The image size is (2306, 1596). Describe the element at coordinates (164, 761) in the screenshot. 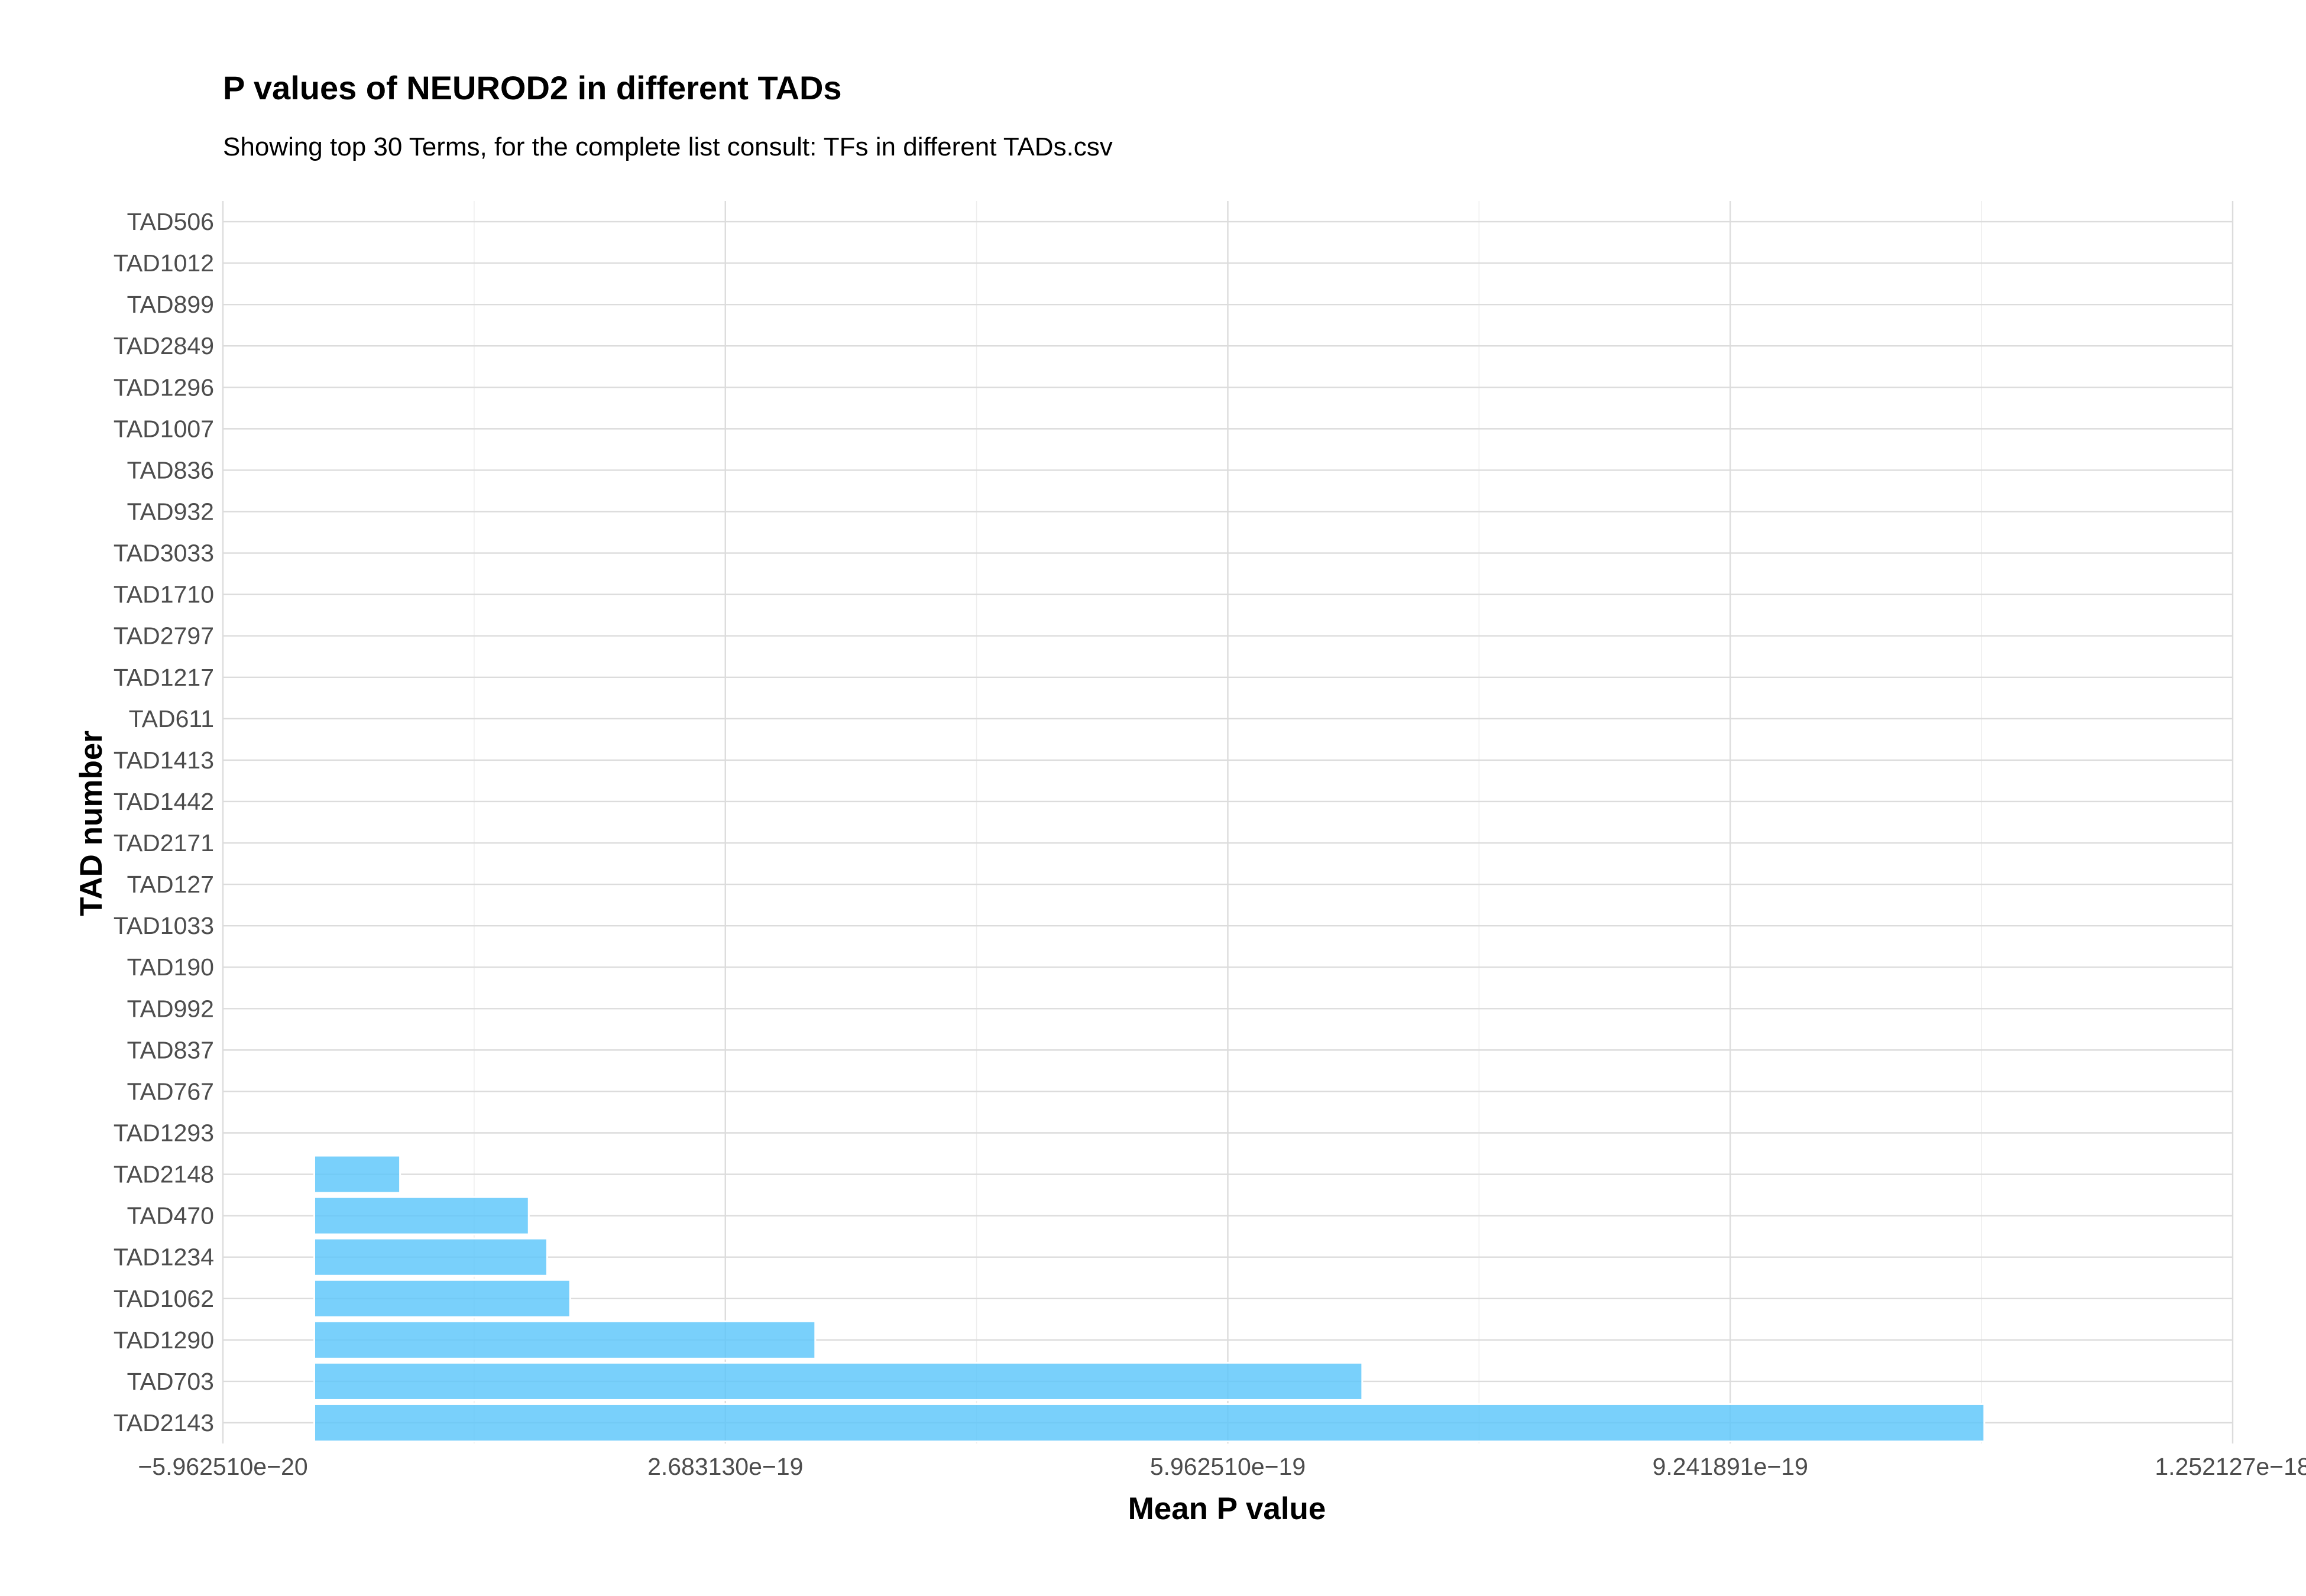

I see `y-tick-label: TAD1413` at that location.